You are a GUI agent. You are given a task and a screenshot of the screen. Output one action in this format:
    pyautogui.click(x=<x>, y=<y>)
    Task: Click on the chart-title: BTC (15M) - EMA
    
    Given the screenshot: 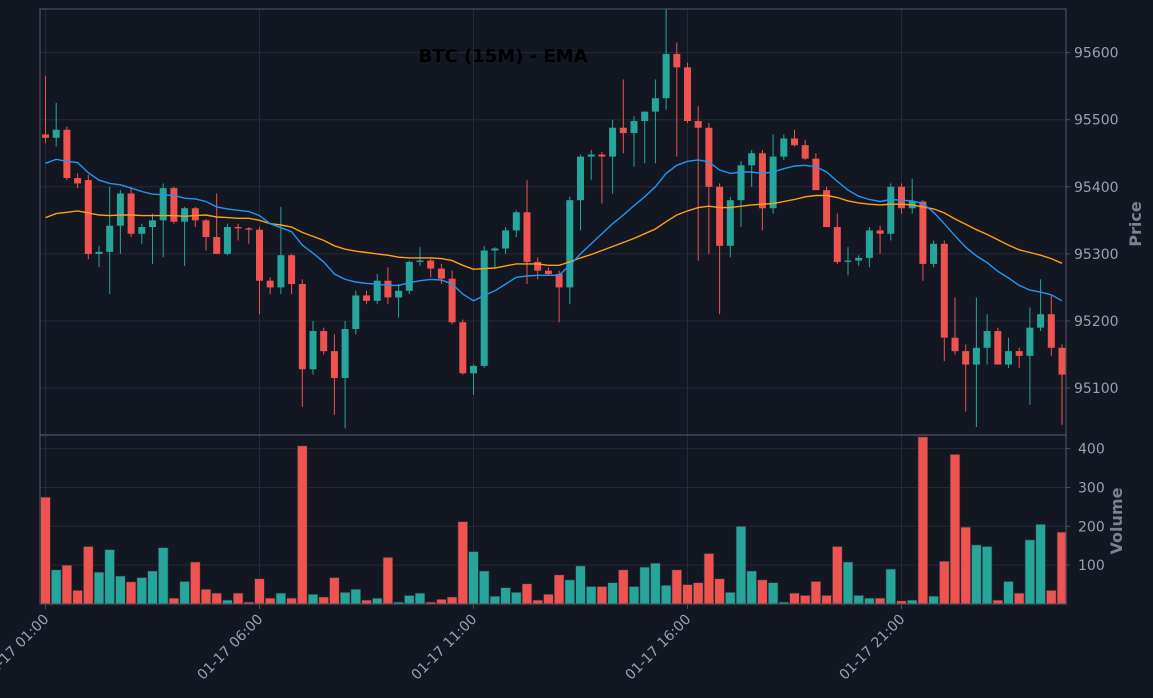 What is the action you would take?
    pyautogui.click(x=502, y=56)
    